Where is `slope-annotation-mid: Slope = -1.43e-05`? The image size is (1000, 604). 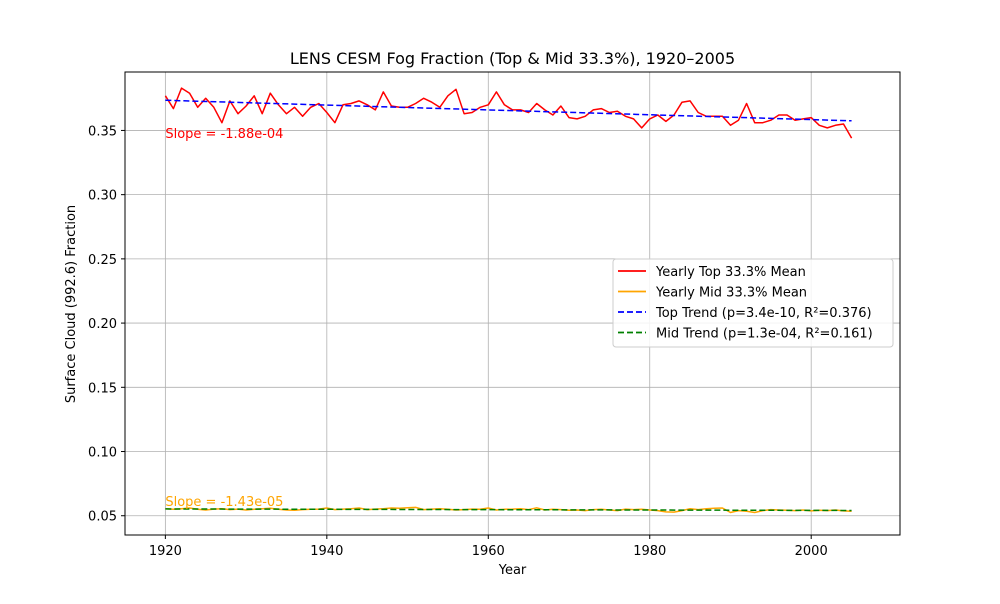
slope-annotation-mid: Slope = -1.43e-05 is located at coordinates (224, 502).